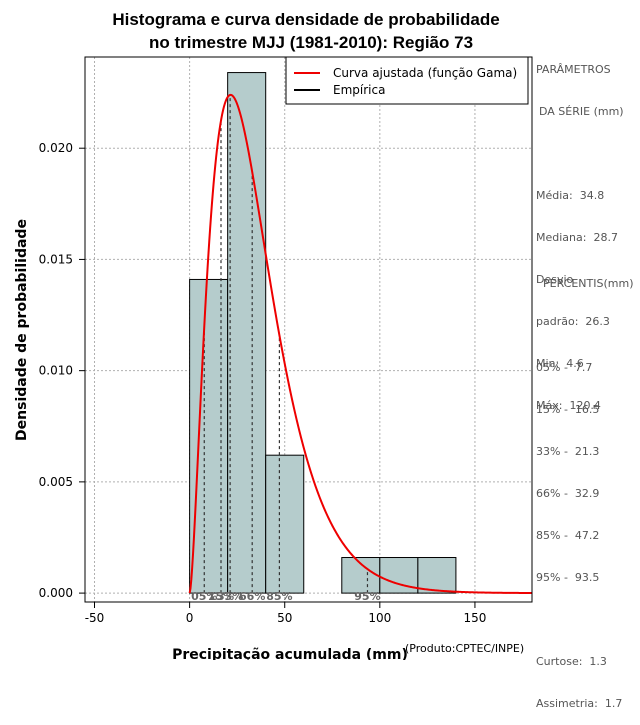  Describe the element at coordinates (573, 69) in the screenshot. I see `parametros-heading1: PARÂMETROS` at that location.